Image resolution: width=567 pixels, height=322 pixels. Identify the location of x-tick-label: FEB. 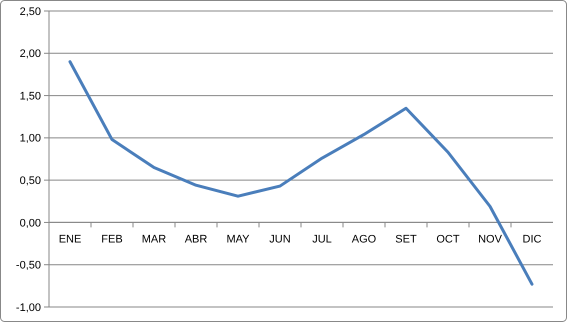
(112, 239).